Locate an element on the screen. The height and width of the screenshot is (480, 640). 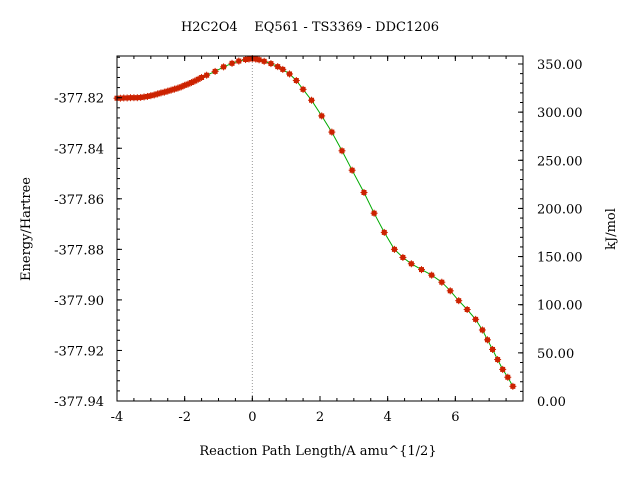
y2-axis-label: kJ/mol is located at coordinates (611, 229).